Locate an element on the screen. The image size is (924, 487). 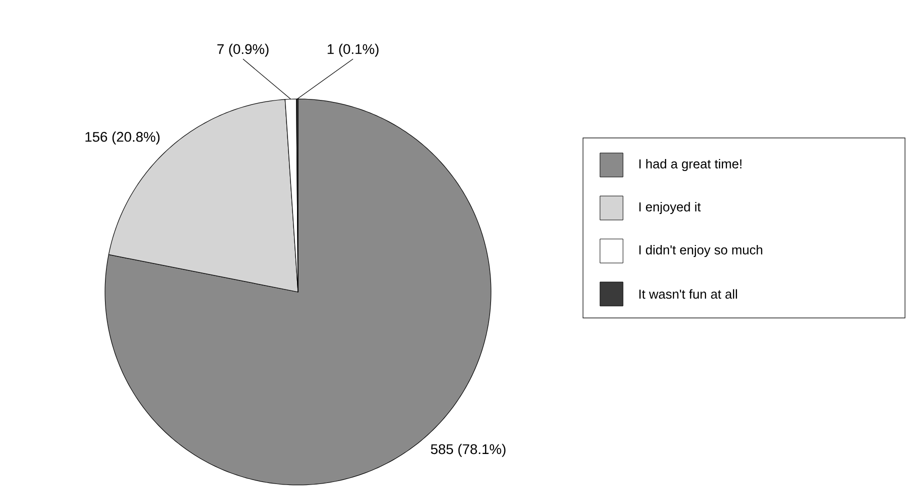
legend-label: It wasn't fun at all is located at coordinates (688, 294).